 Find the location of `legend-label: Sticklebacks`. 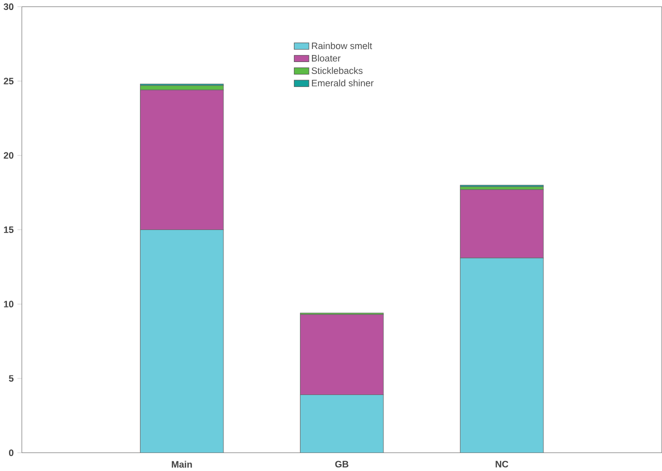

legend-label: Sticklebacks is located at coordinates (337, 70).